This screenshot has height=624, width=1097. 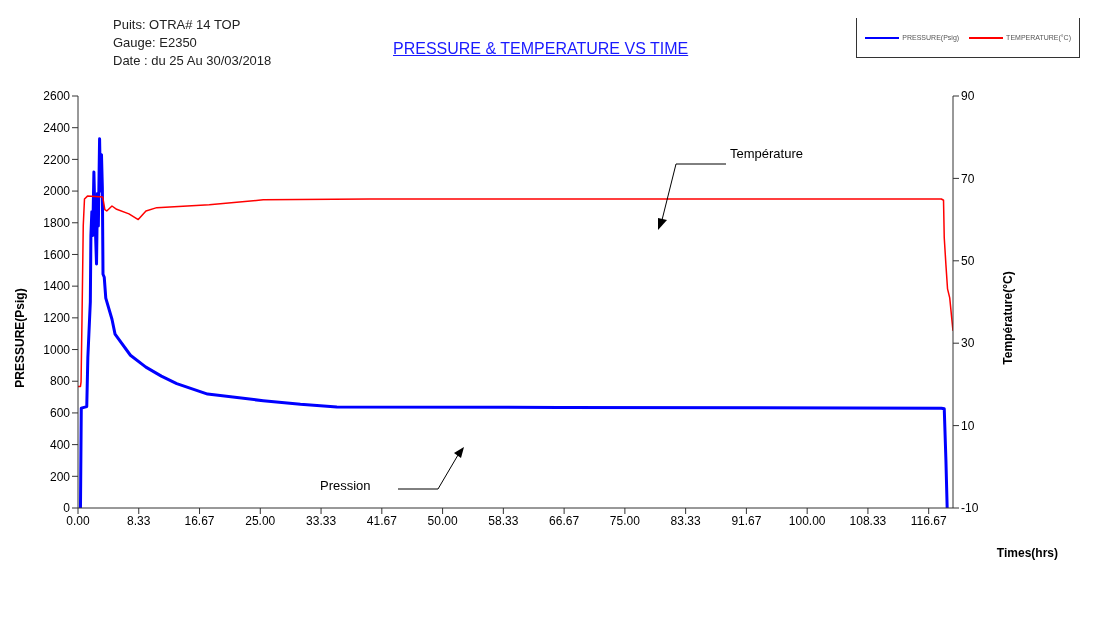 I want to click on x-tick-label: 108.33, so click(x=868, y=520).